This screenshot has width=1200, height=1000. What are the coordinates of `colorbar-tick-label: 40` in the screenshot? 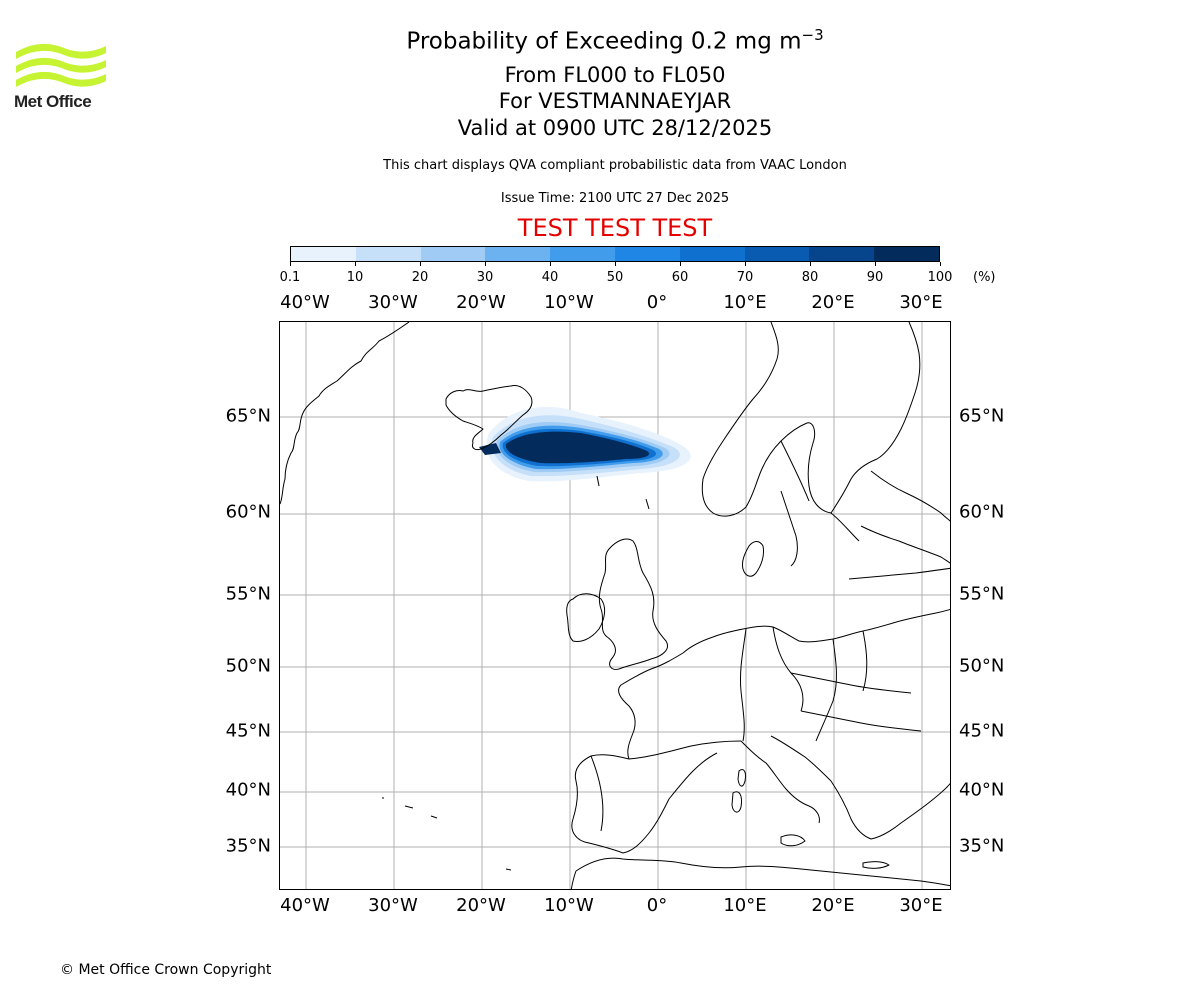 It's located at (550, 277).